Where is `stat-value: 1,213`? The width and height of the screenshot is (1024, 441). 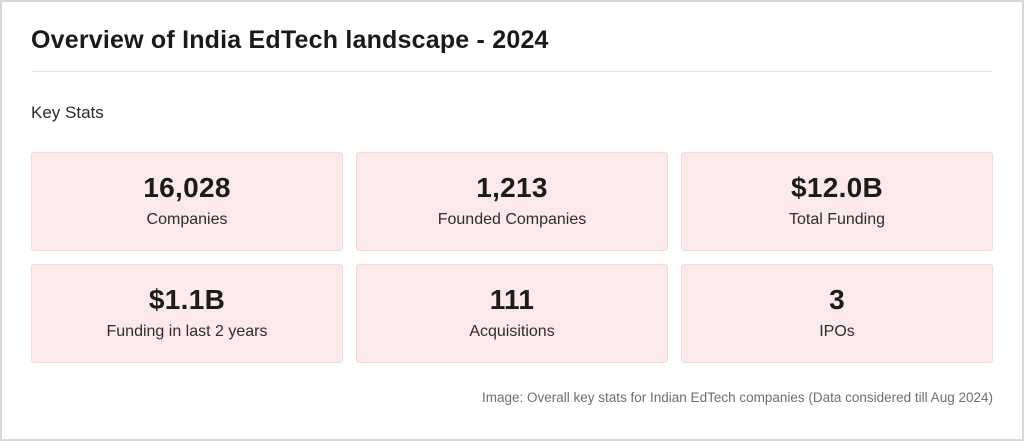 stat-value: 1,213 is located at coordinates (512, 187).